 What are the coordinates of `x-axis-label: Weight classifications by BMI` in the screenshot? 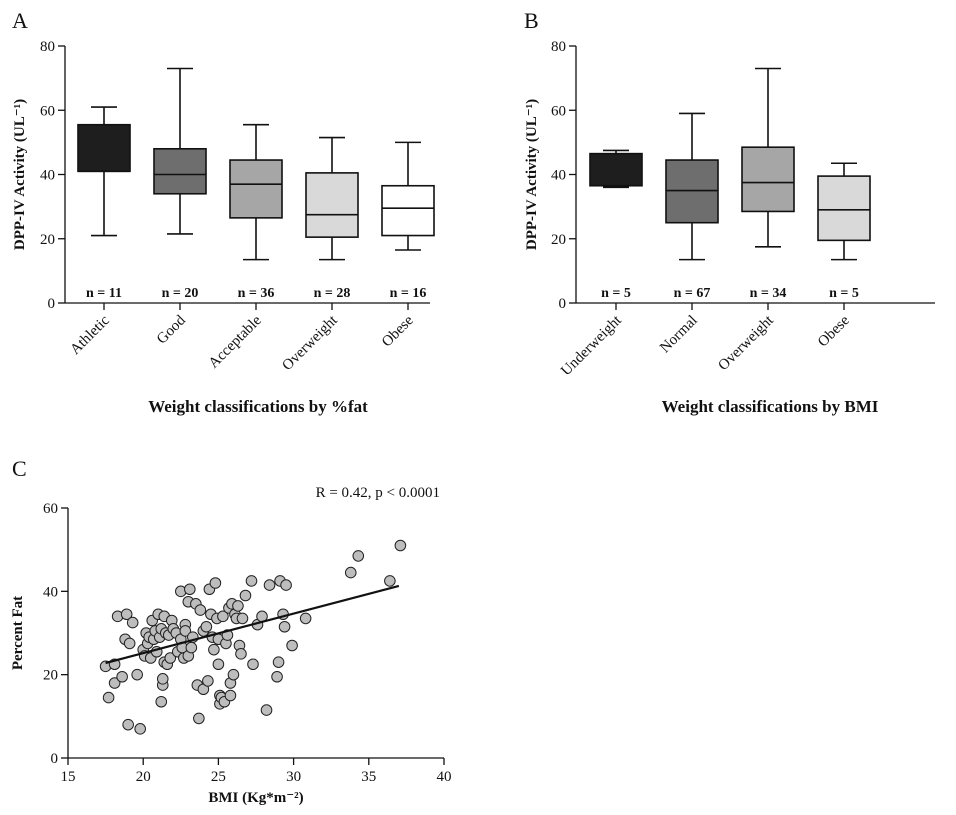 It's located at (770, 406).